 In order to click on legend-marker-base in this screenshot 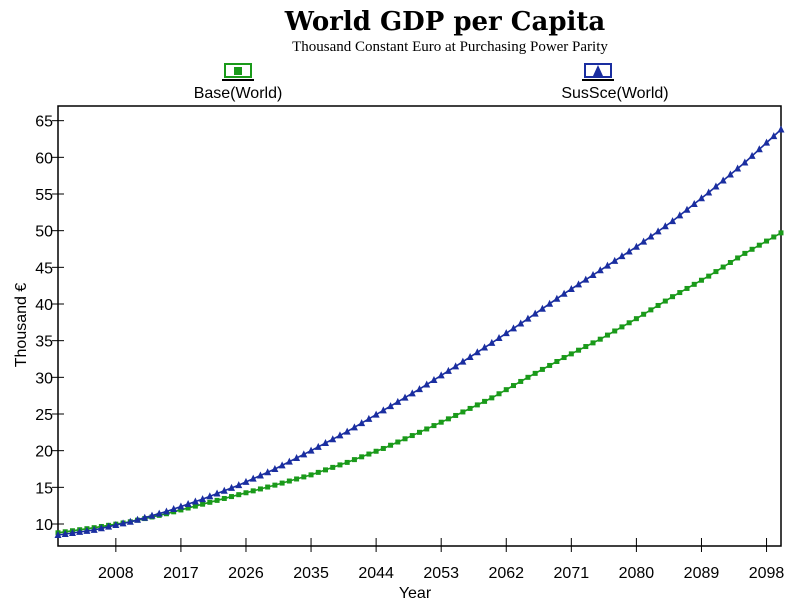, I will do `click(238, 71)`.